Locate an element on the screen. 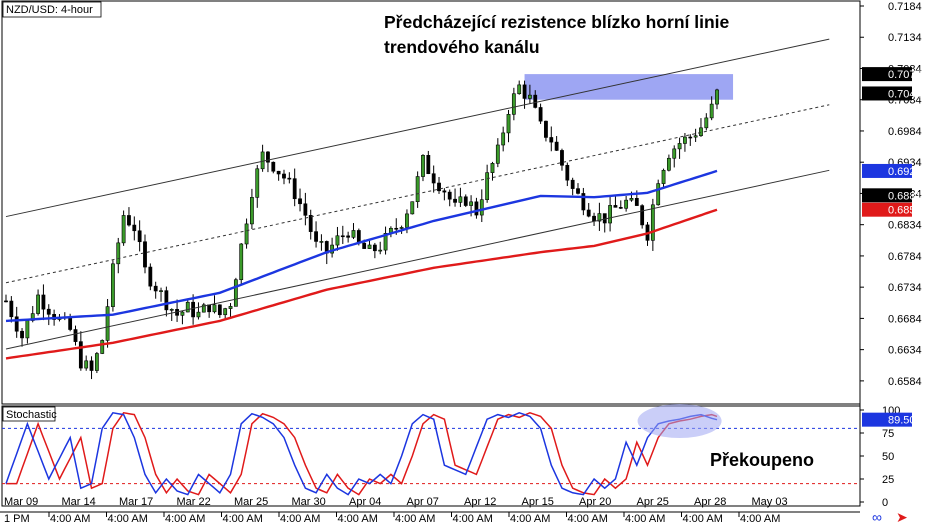 The image size is (925, 530). link-icon: ∞ is located at coordinates (877, 517).